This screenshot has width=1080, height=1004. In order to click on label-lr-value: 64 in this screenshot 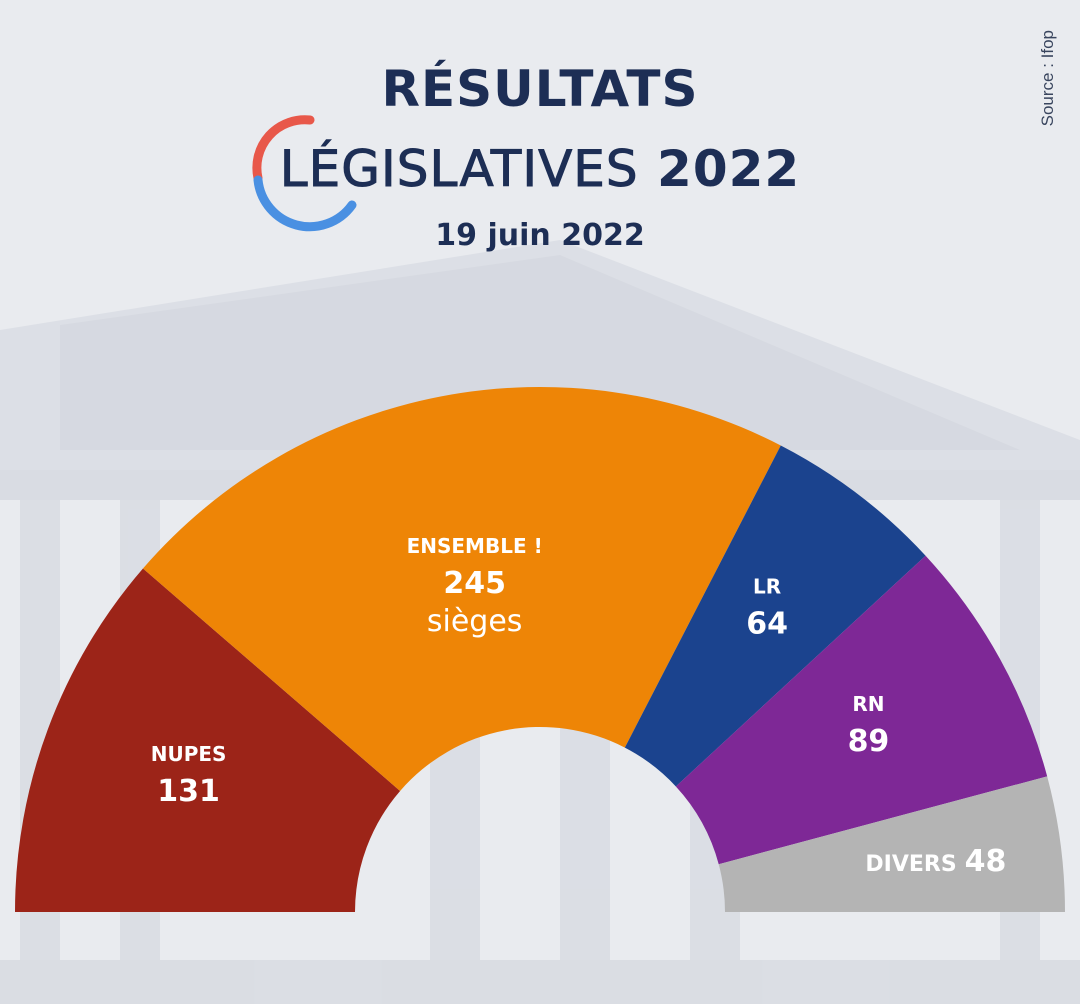, I will do `click(767, 624)`.